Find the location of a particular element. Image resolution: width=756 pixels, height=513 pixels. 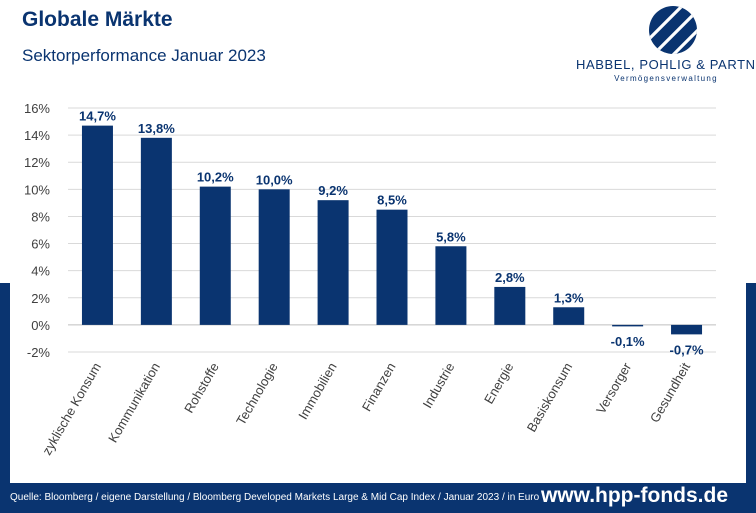

y-tick-label: 10% is located at coordinates (37, 189).